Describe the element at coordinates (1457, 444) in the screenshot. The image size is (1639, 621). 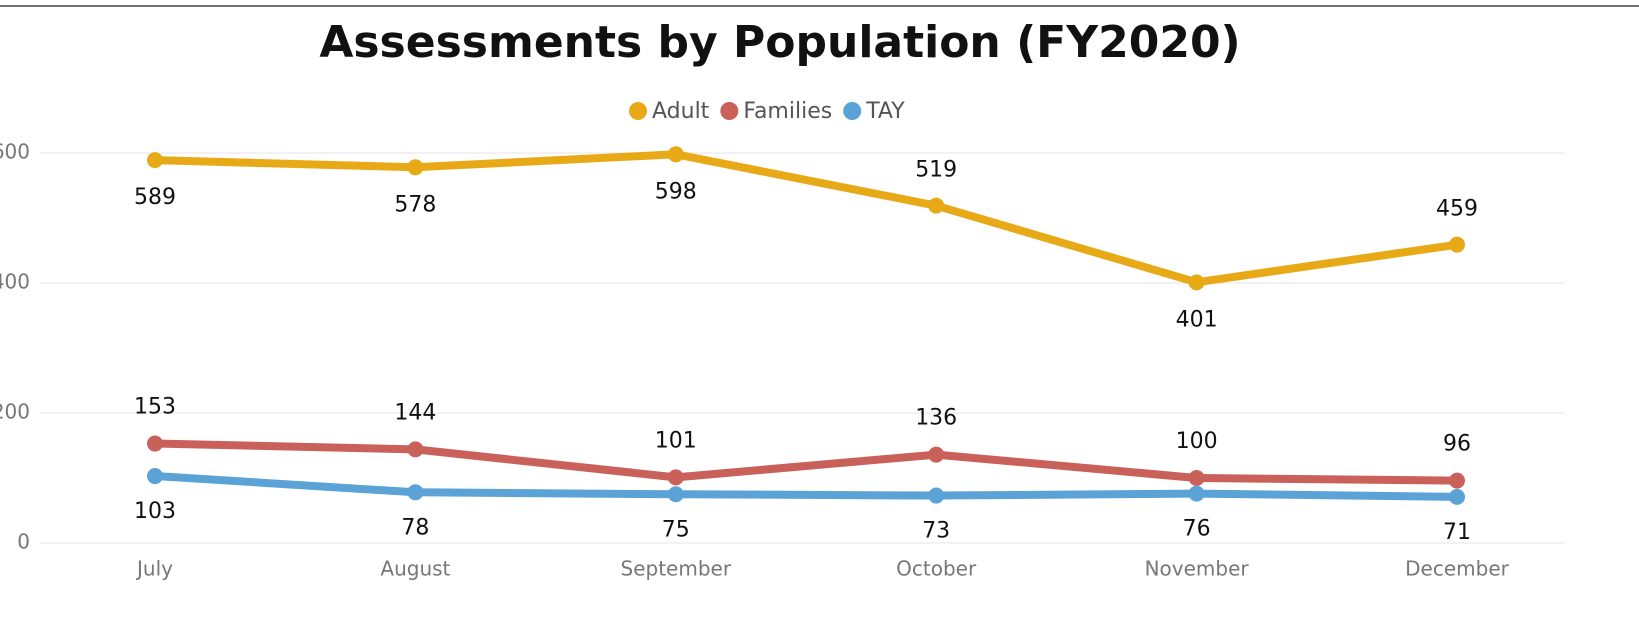
I see `data-label: 96` at that location.